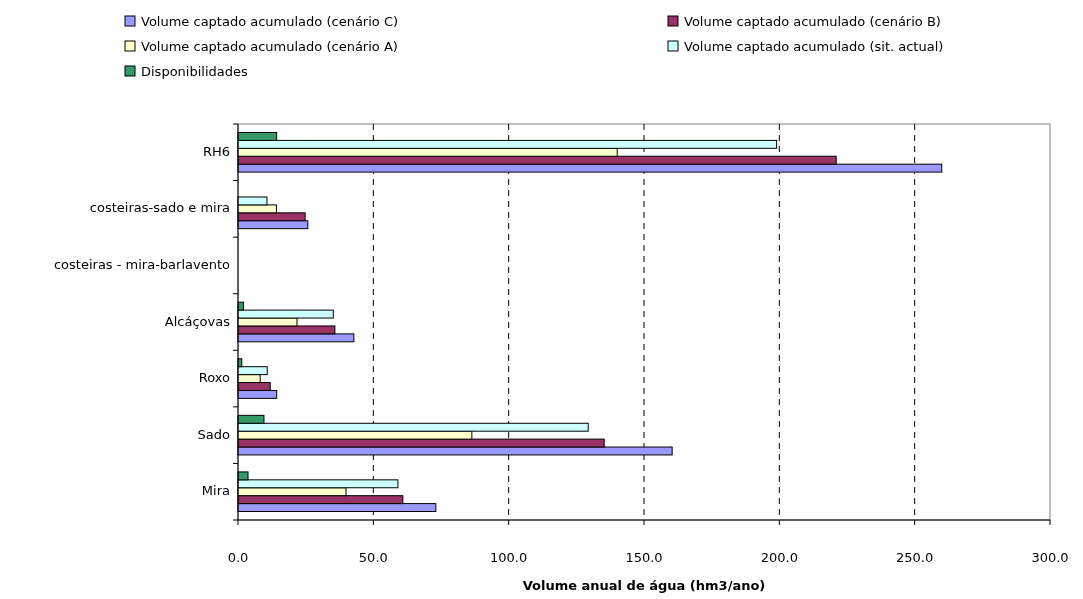 This screenshot has height=599, width=1083. Describe the element at coordinates (270, 21) in the screenshot. I see `legend-label: Volume captado acumulado (cenário C)` at that location.